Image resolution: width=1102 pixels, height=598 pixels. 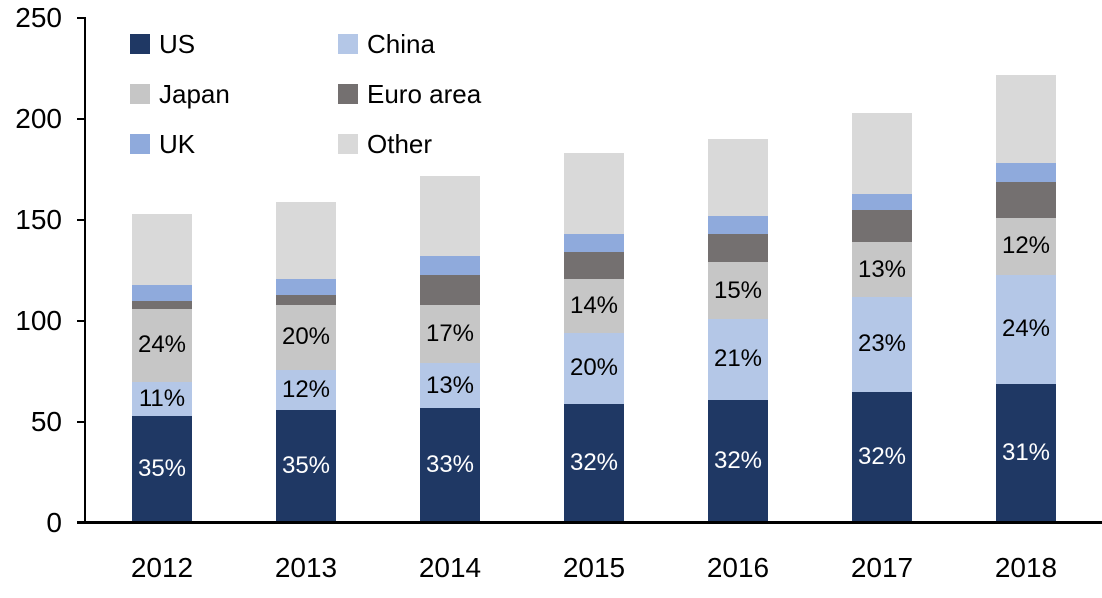 I want to click on bar-2013: 35% 12% 20%, so click(x=306, y=362).